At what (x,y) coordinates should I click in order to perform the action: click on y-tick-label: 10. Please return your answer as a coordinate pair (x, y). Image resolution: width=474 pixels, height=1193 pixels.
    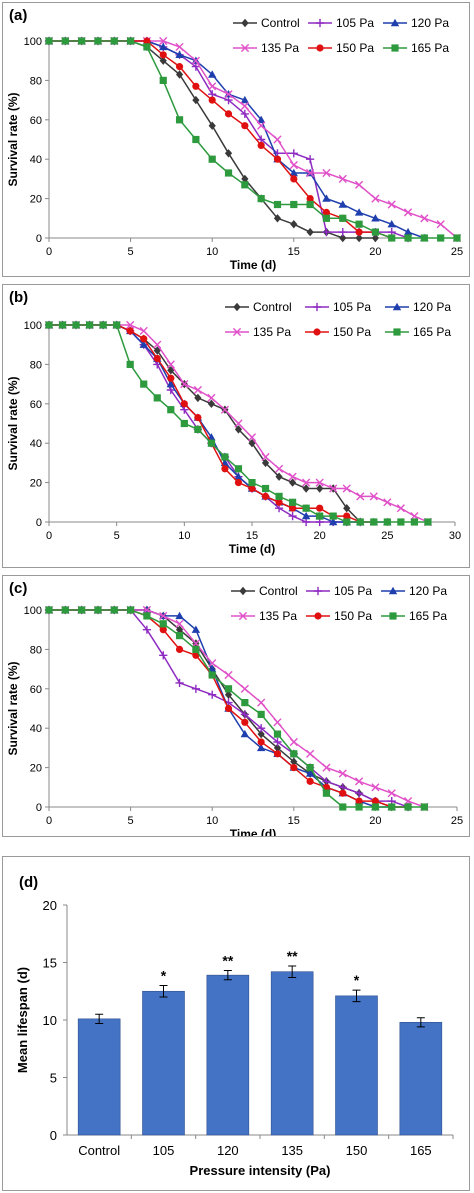
    Looking at the image, I should click on (50, 1020).